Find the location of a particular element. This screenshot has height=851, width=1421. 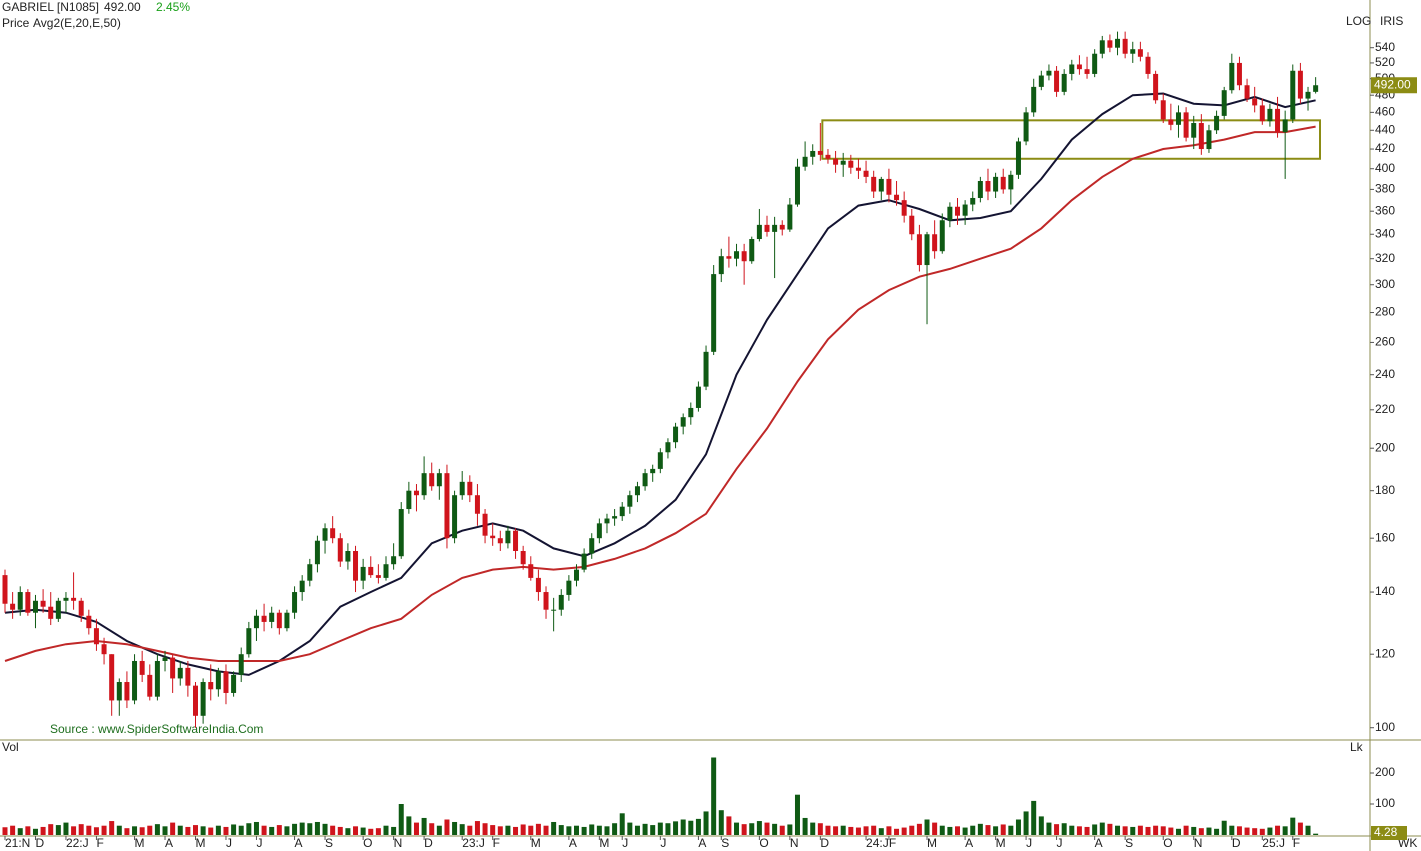

y-tick-label: 300 is located at coordinates (1385, 284).